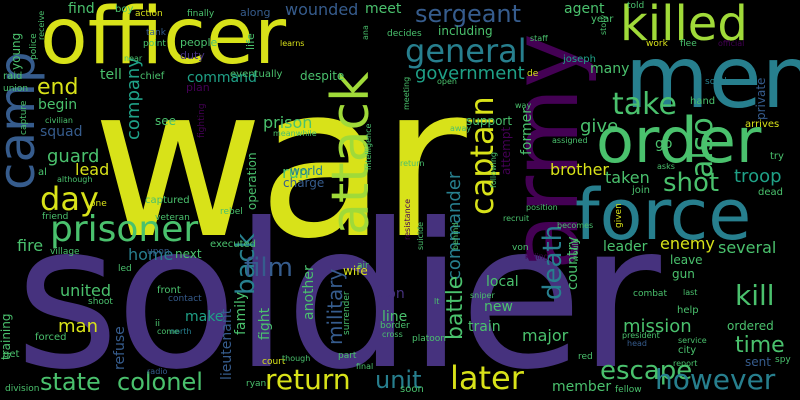 This screenshot has height=400, width=800. I want to click on word-taken: taken, so click(627, 177).